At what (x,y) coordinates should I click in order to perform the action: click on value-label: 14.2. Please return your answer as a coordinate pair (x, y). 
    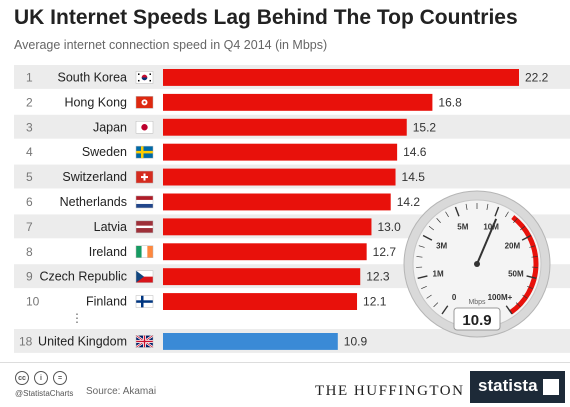
    Looking at the image, I should click on (409, 202).